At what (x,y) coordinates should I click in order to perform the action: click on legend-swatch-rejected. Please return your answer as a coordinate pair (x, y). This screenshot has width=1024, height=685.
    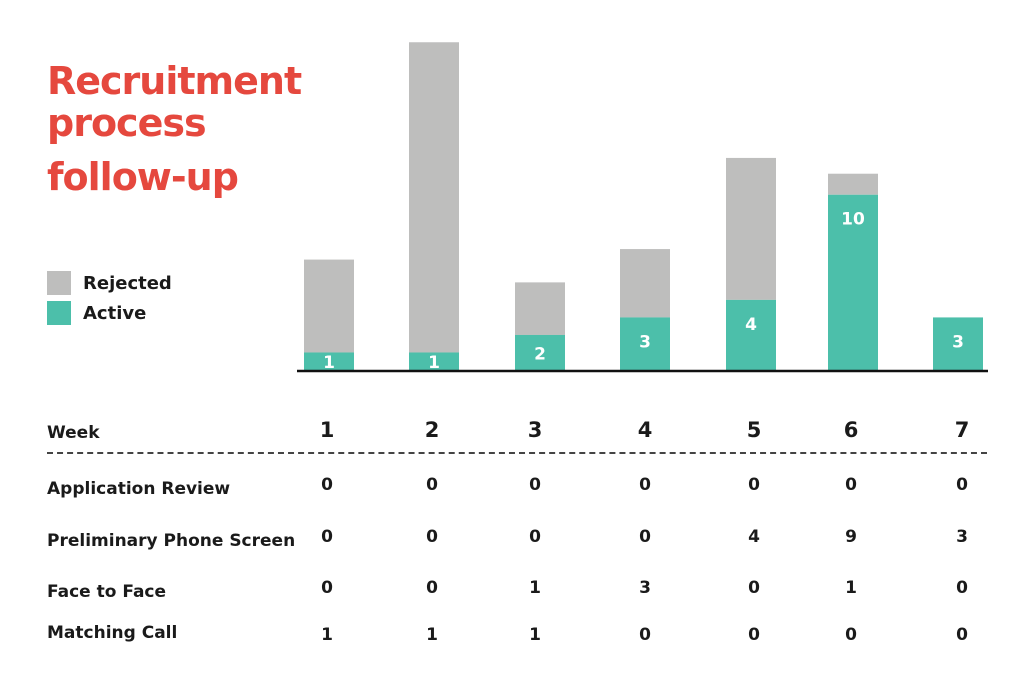
    Looking at the image, I should click on (59, 283).